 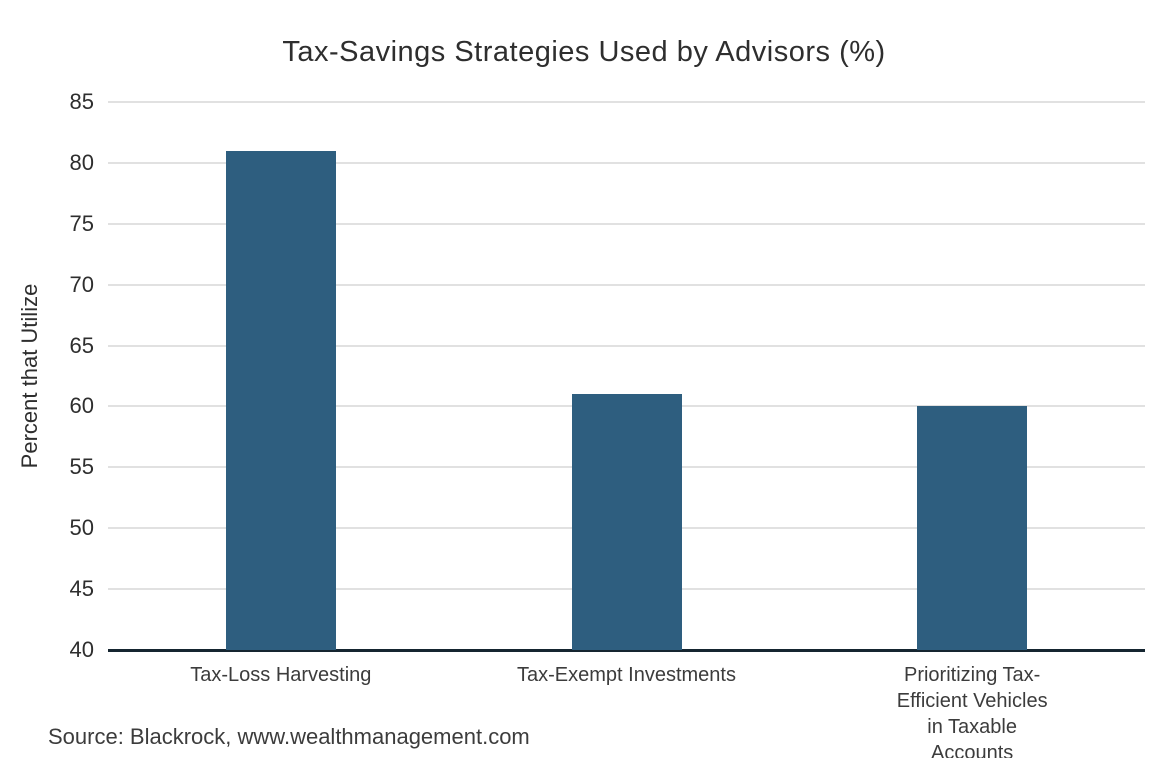 What do you see at coordinates (81, 284) in the screenshot?
I see `y-tick-label: 70` at bounding box center [81, 284].